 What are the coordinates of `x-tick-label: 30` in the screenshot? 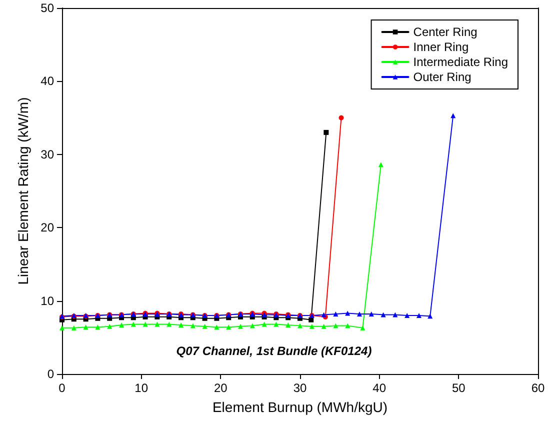 It's located at (300, 388).